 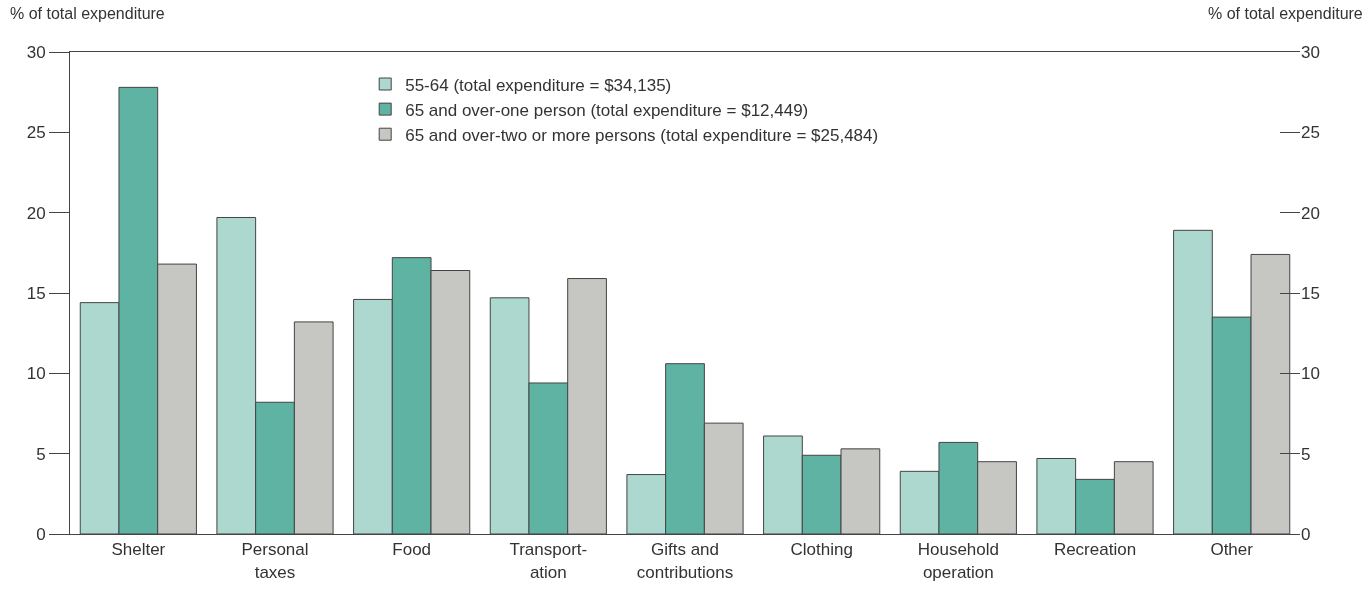 I want to click on y2-tick-label: 0, so click(x=1306, y=534).